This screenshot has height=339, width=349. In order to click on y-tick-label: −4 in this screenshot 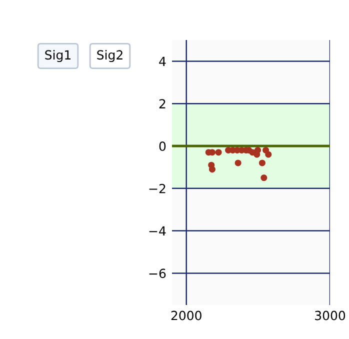, I will do `click(157, 231)`.